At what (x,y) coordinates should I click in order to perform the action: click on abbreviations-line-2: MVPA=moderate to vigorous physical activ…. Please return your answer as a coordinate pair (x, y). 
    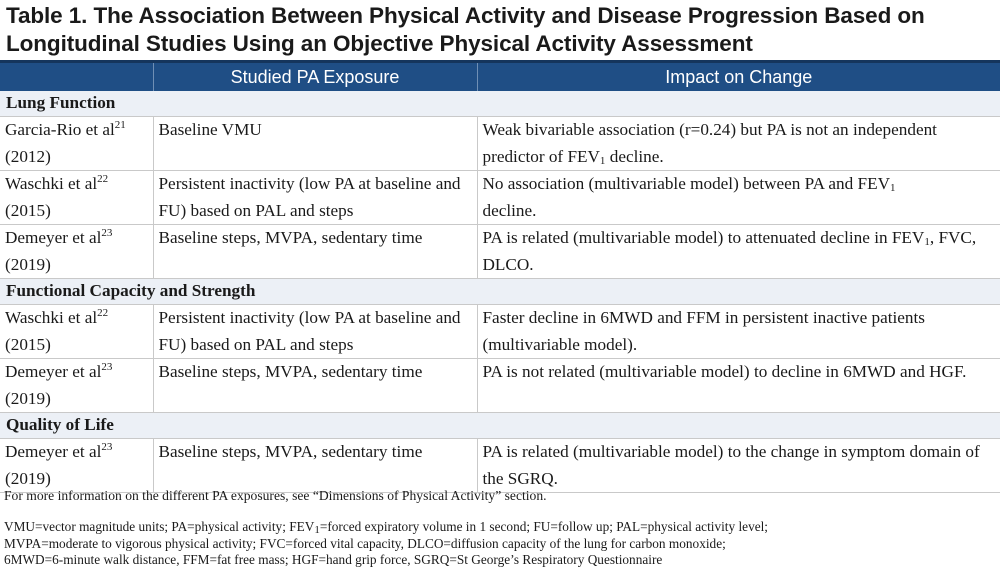
    Looking at the image, I should click on (365, 543).